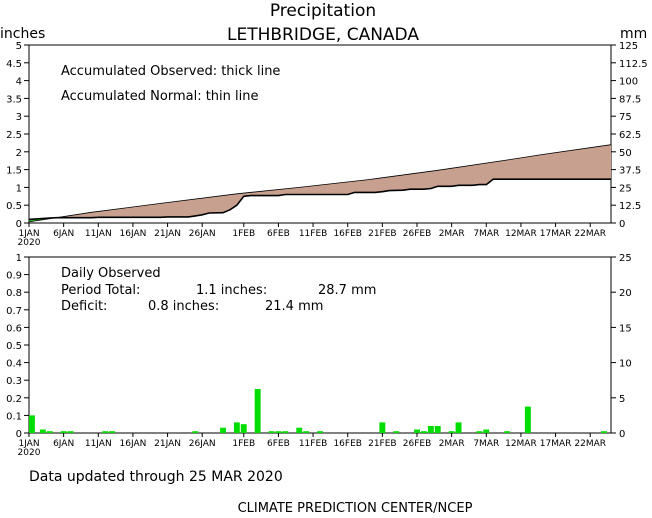  Describe the element at coordinates (590, 234) in the screenshot. I see `x-tick-label: 22MAR` at that location.